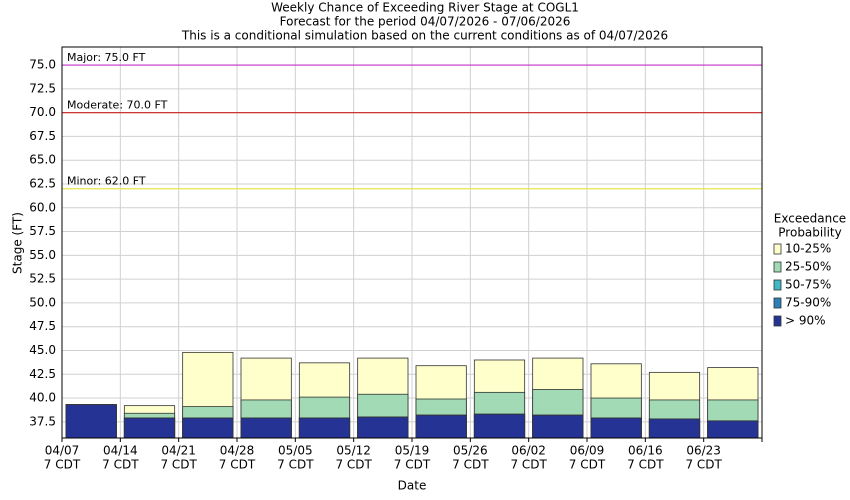 Image resolution: width=850 pixels, height=500 pixels. Describe the element at coordinates (42, 255) in the screenshot. I see `y-tick-label: 55.0` at that location.